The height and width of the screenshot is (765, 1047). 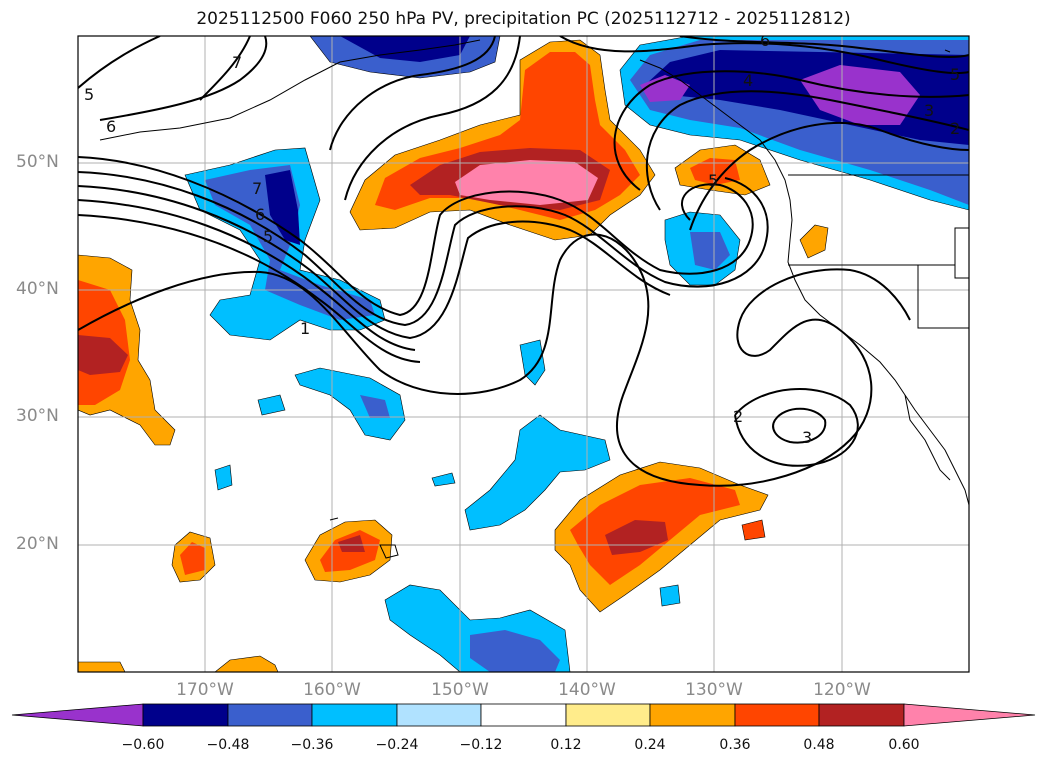 What do you see at coordinates (397, 745) in the screenshot?
I see `colorbar-tick: −0.24` at bounding box center [397, 745].